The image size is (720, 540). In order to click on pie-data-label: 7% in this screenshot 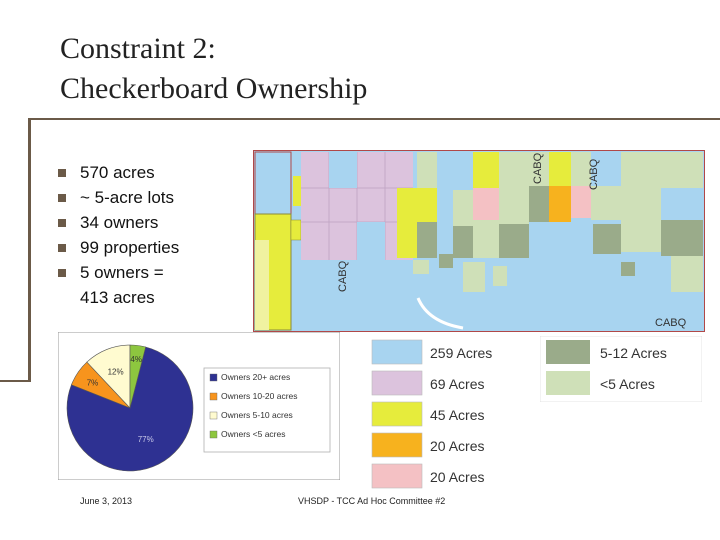, I will do `click(93, 383)`.